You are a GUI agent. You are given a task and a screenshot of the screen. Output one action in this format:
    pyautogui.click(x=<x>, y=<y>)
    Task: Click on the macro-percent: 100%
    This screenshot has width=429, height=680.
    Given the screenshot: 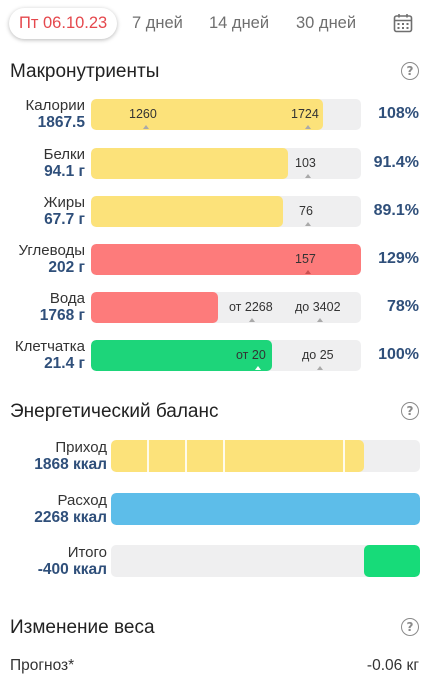 What is the action you would take?
    pyautogui.click(x=398, y=354)
    